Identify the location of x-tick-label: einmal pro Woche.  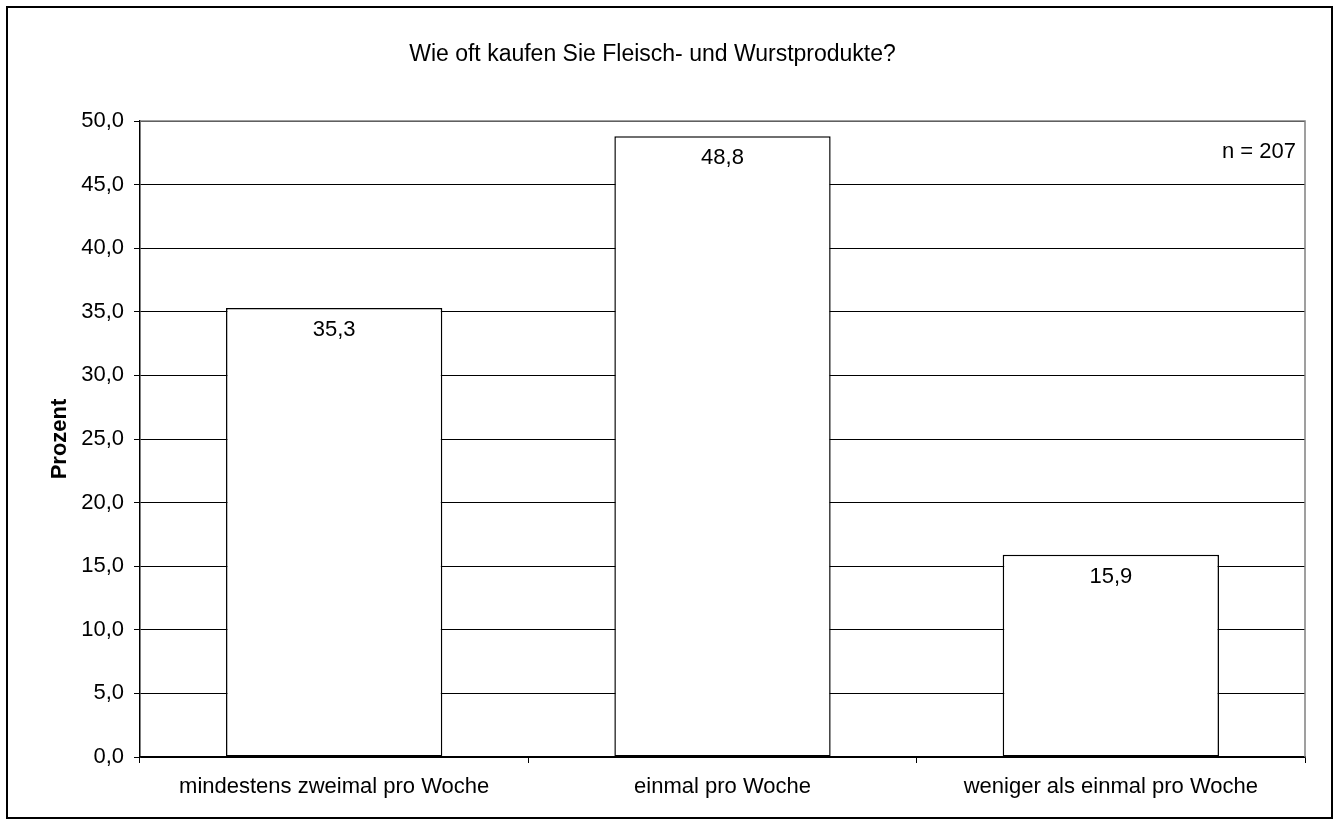
(722, 786).